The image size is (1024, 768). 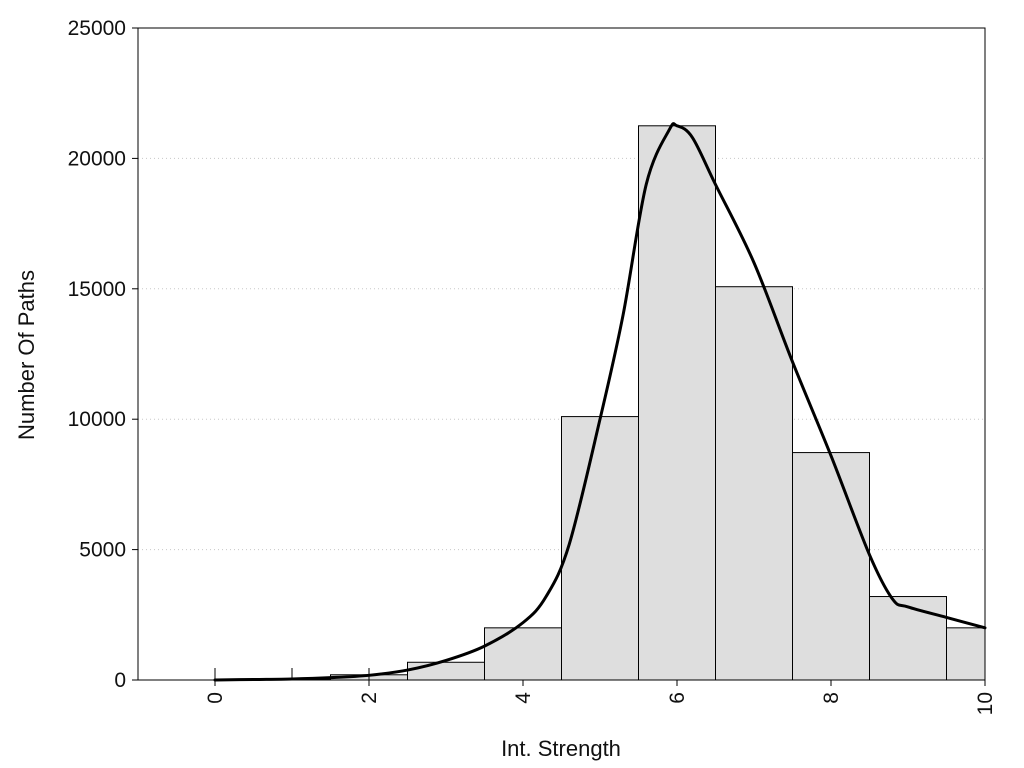 What do you see at coordinates (215, 698) in the screenshot?
I see `x-tick-label-0: 0` at bounding box center [215, 698].